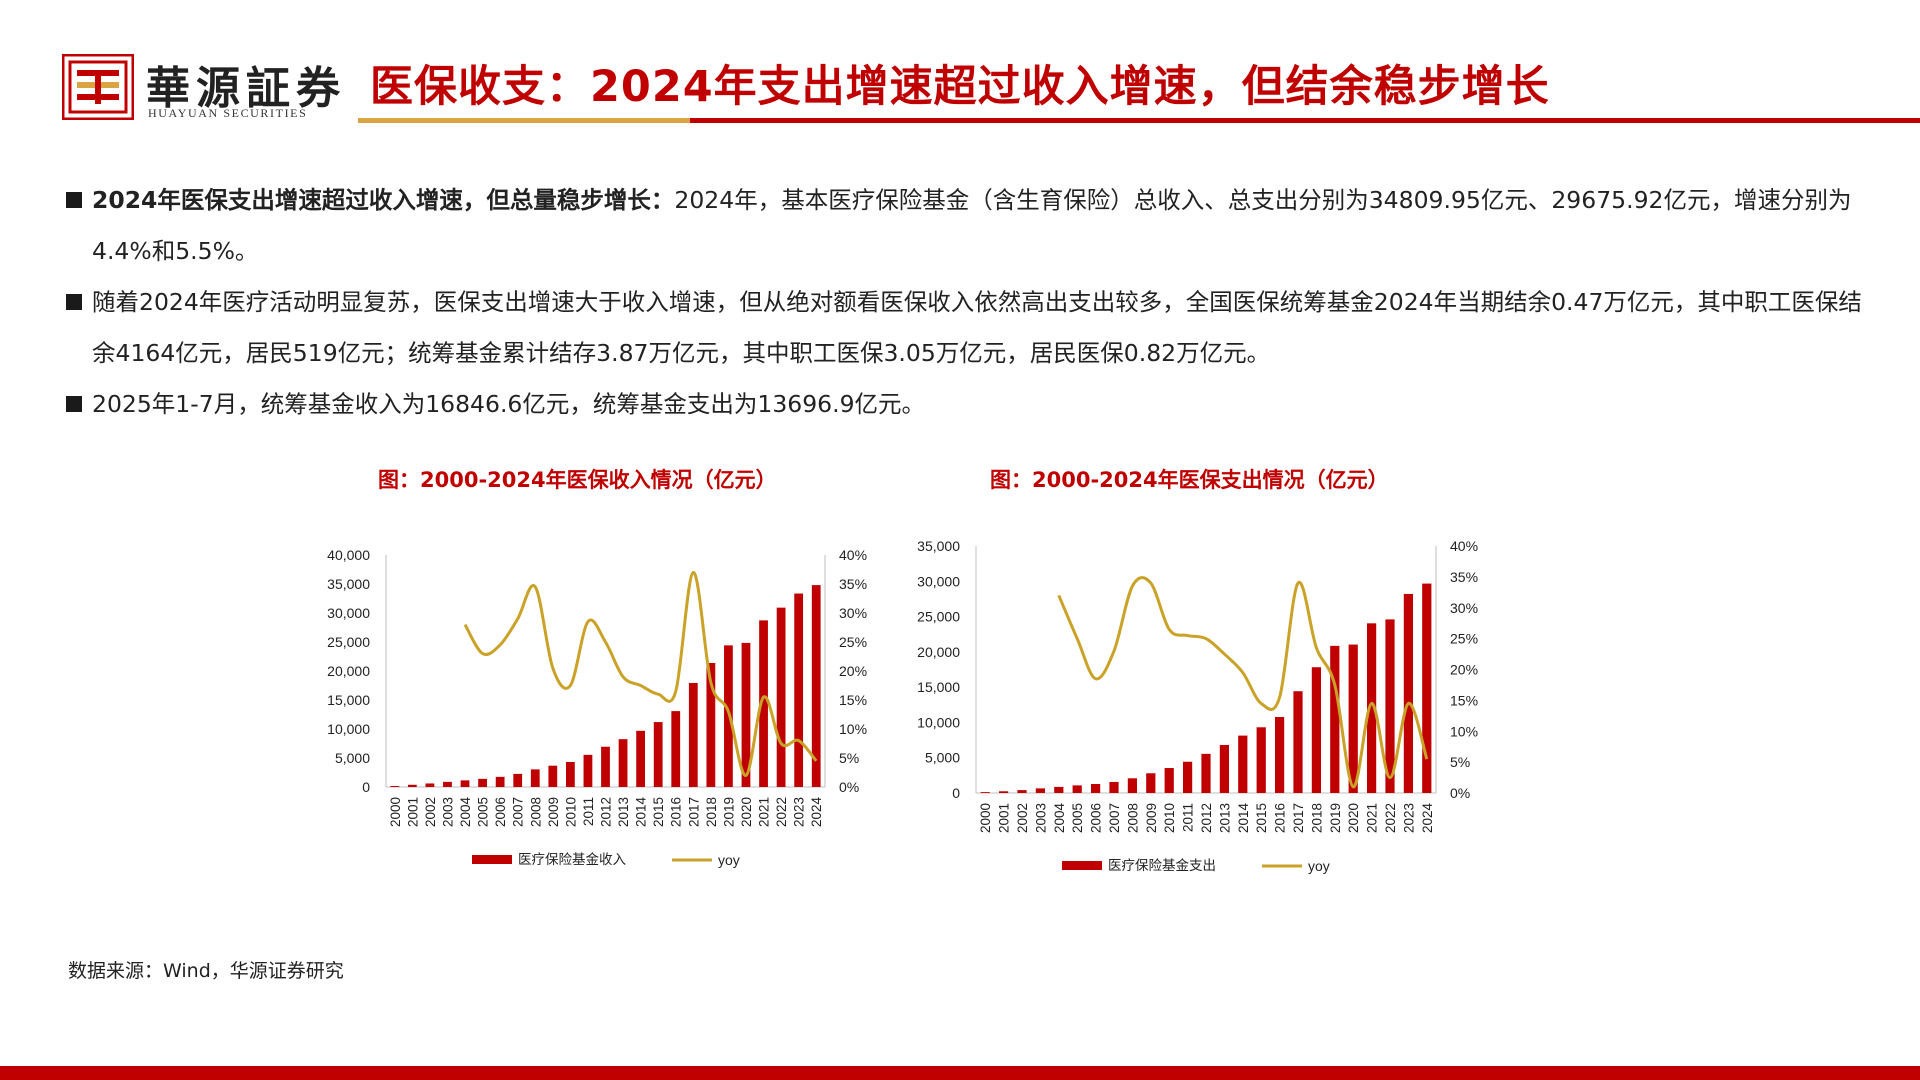 The height and width of the screenshot is (1080, 1920). What do you see at coordinates (1372, 818) in the screenshot?
I see `x-tick-label: 2021` at bounding box center [1372, 818].